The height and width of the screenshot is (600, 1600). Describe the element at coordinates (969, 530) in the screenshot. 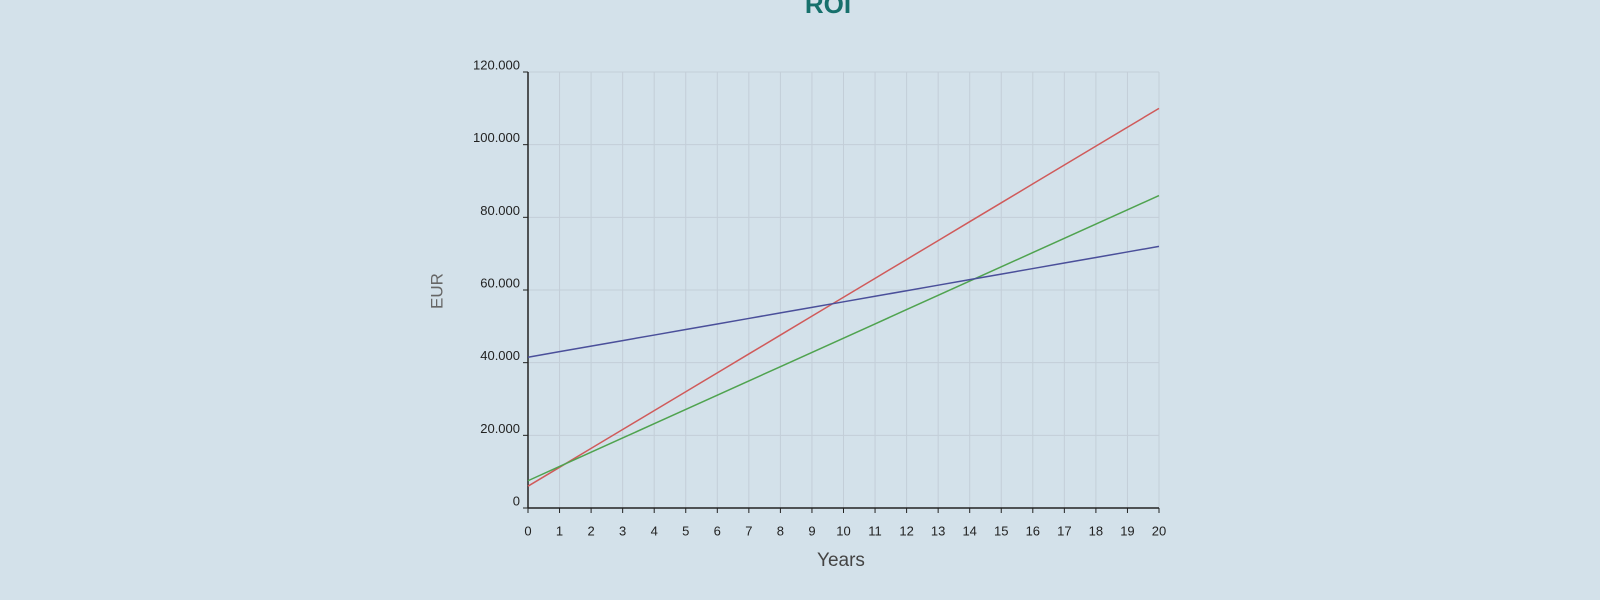

I see `x-tick-label: 14` at that location.